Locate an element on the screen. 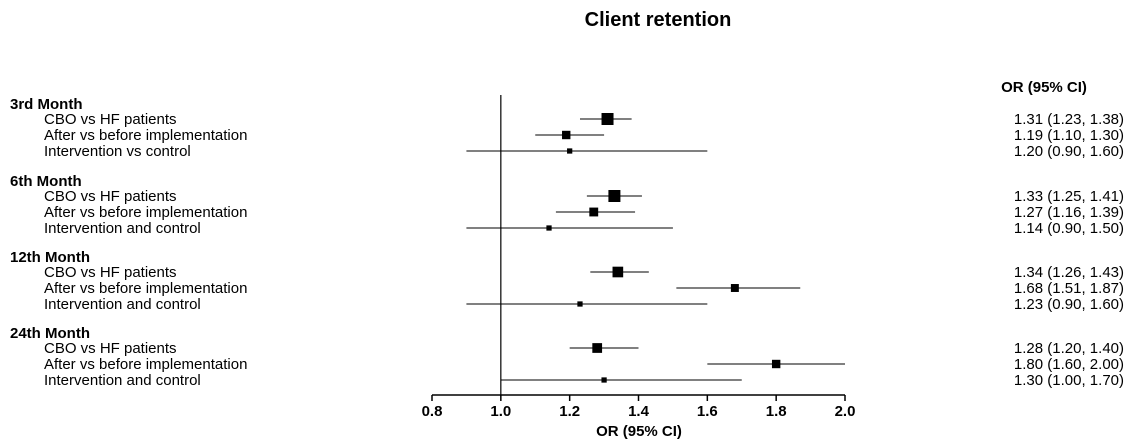 This screenshot has width=1128, height=439. or-ci-value: 1.20 (0.90, 1.60) is located at coordinates (1069, 151).